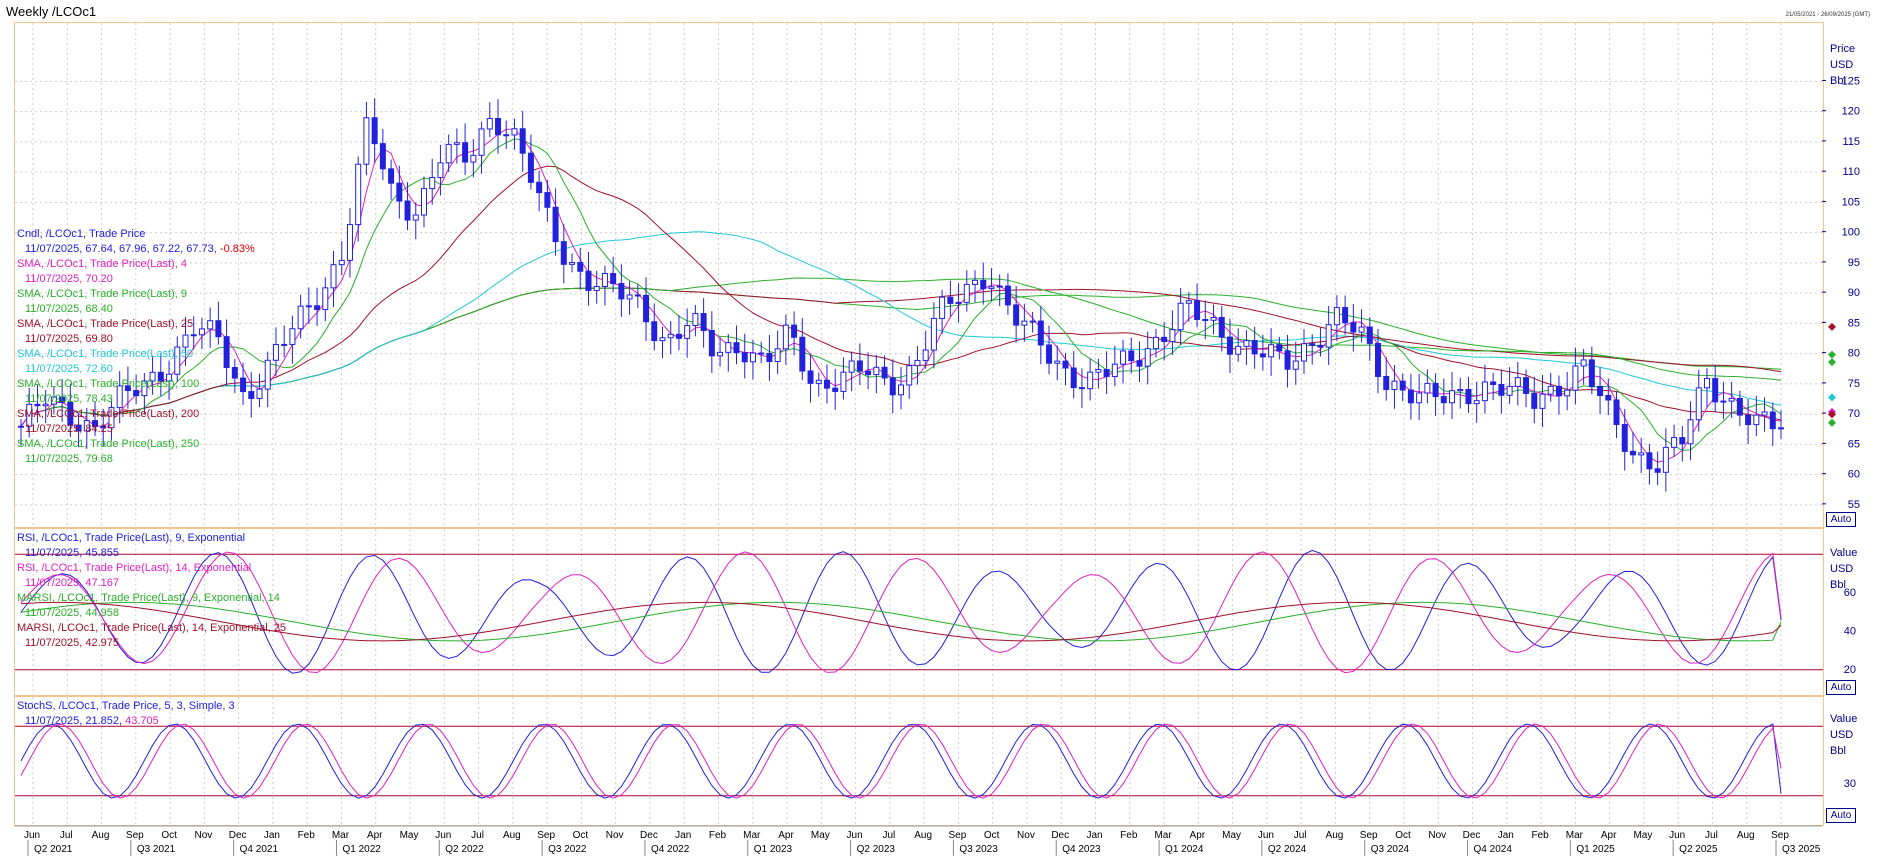 The height and width of the screenshot is (858, 1882). What do you see at coordinates (1854, 323) in the screenshot?
I see `price-tick-label: 85` at bounding box center [1854, 323].